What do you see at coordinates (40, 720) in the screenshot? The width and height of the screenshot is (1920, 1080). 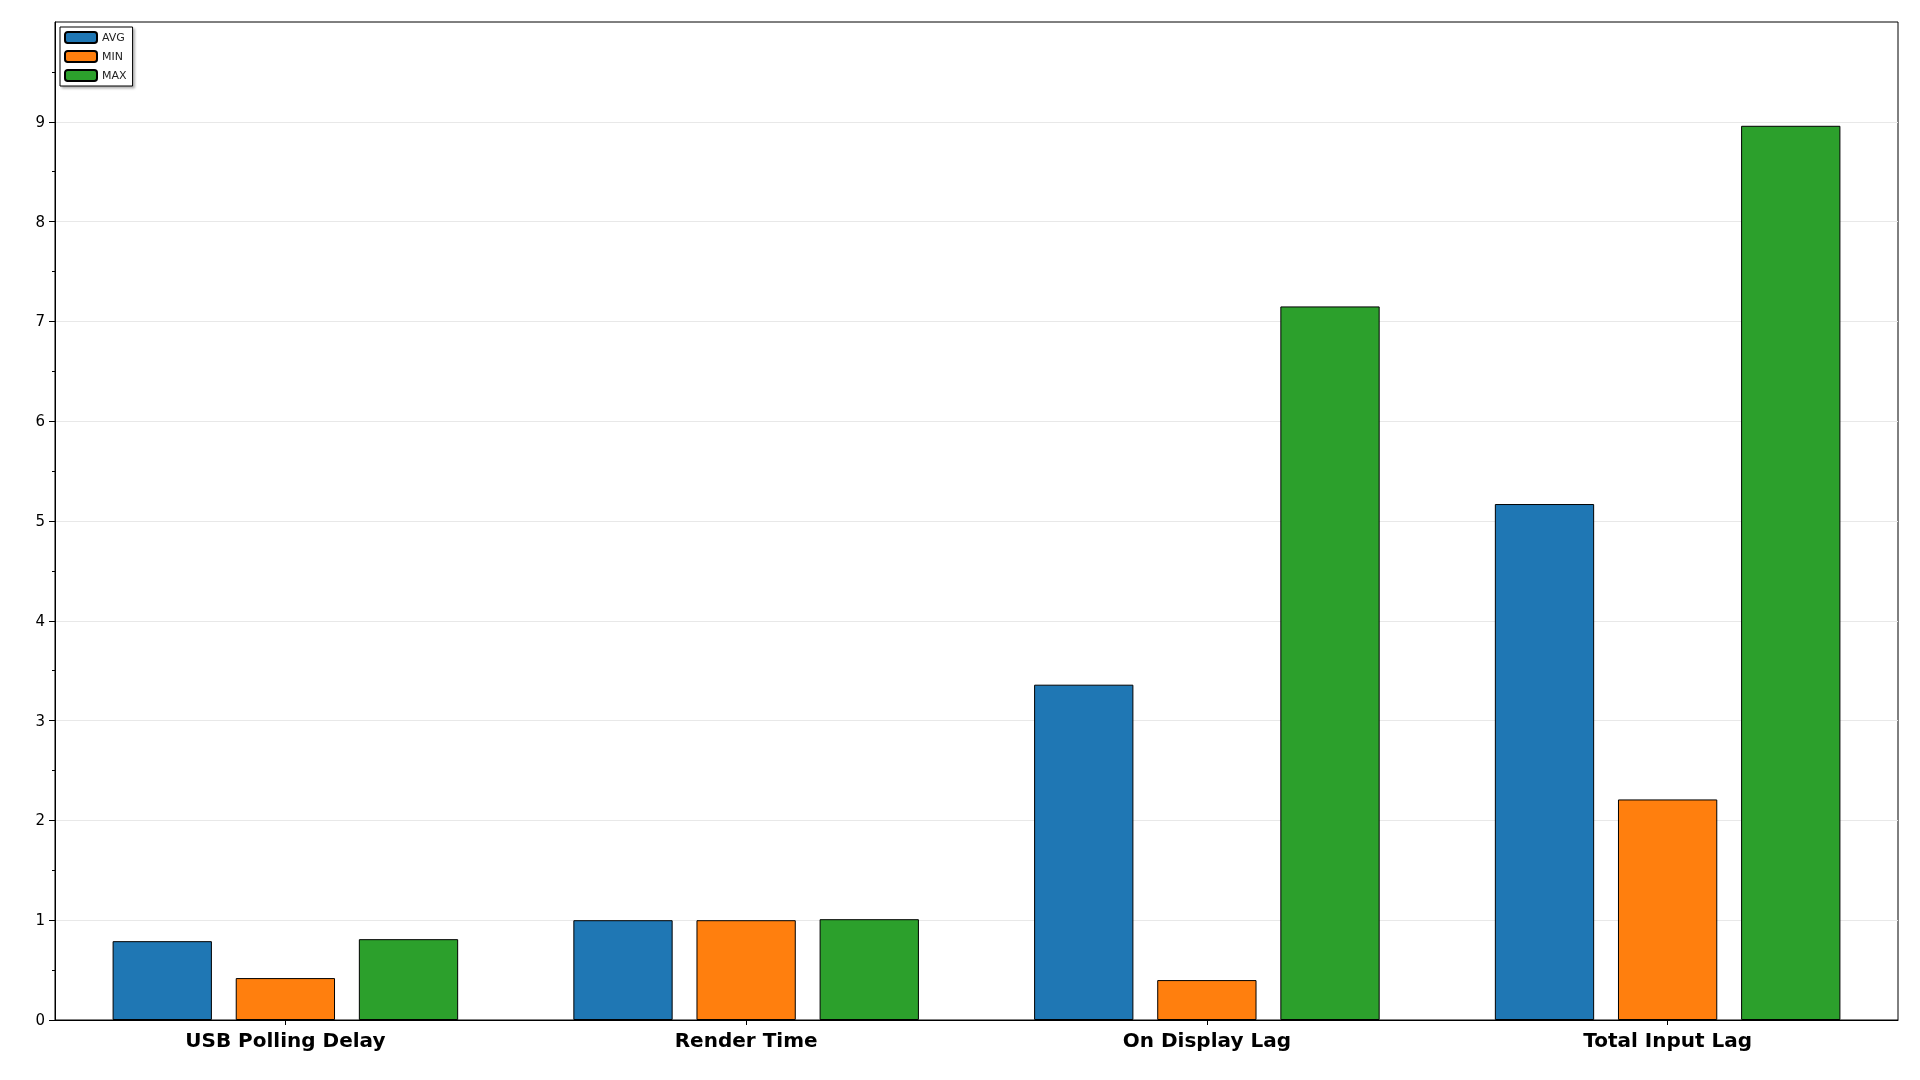 I see `y-tick-label: 3` at bounding box center [40, 720].